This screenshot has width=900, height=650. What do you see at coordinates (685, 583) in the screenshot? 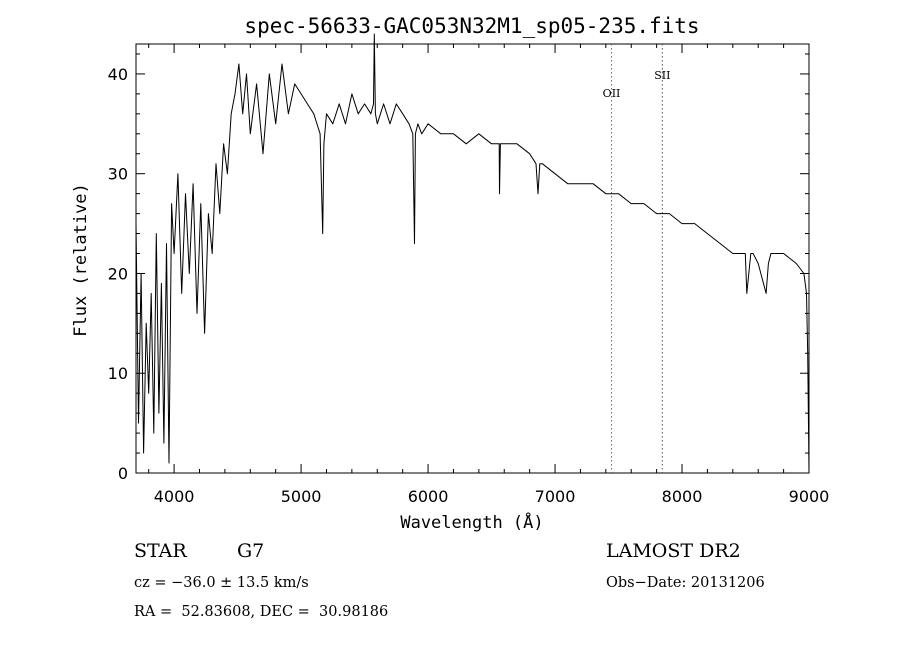
I see `obs-date: Obs−Date: 20131206` at bounding box center [685, 583].